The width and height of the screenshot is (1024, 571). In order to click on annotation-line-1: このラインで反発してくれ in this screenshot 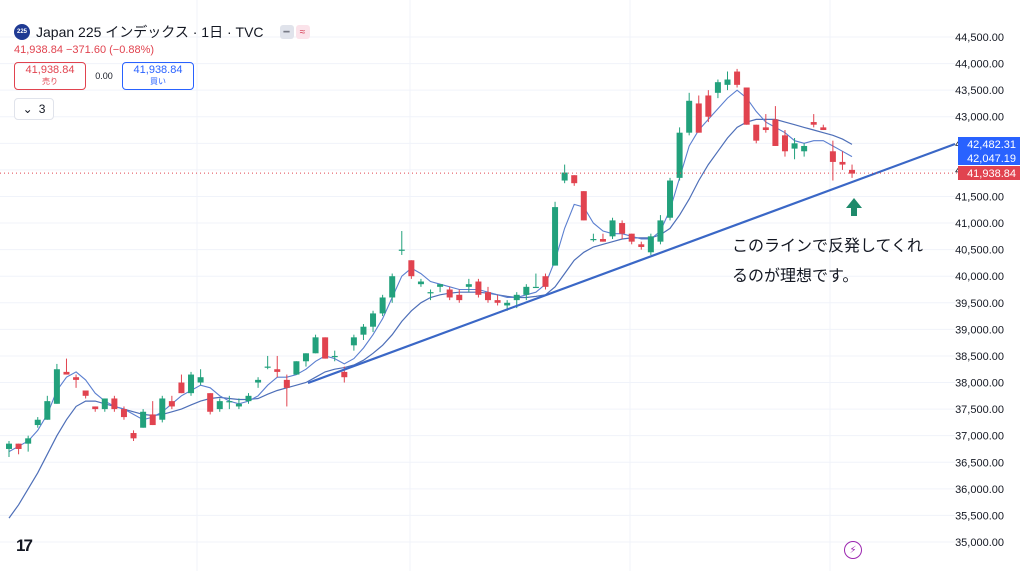, I will do `click(828, 246)`.